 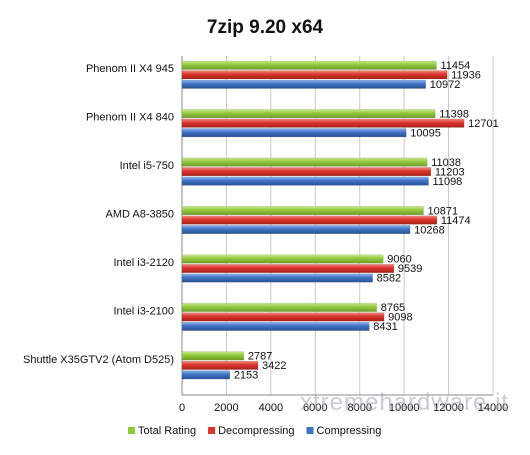 What do you see at coordinates (389, 279) in the screenshot?
I see `data-label: 8582` at bounding box center [389, 279].